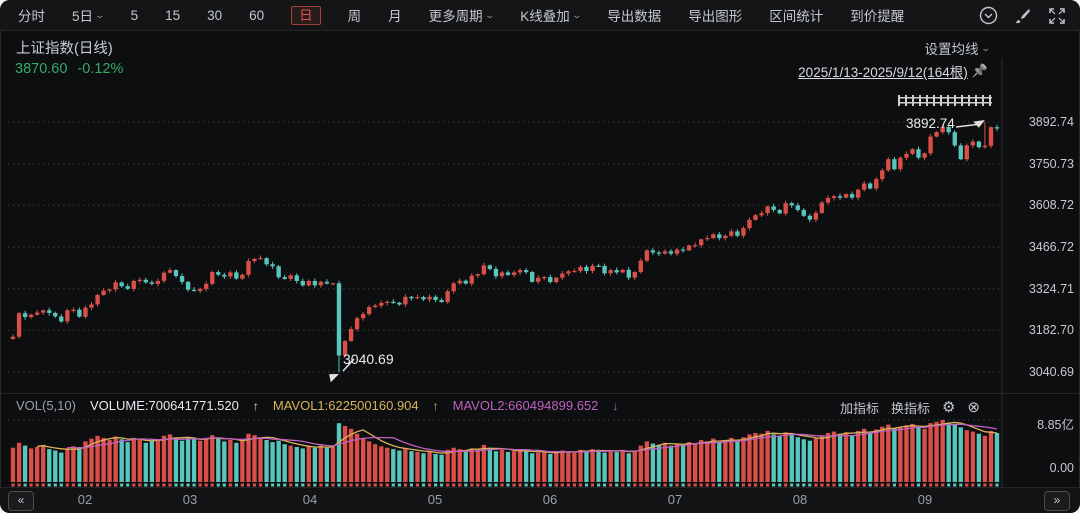 The width and height of the screenshot is (1080, 513). I want to click on switch-indicator-button: 换指标, so click(910, 408).